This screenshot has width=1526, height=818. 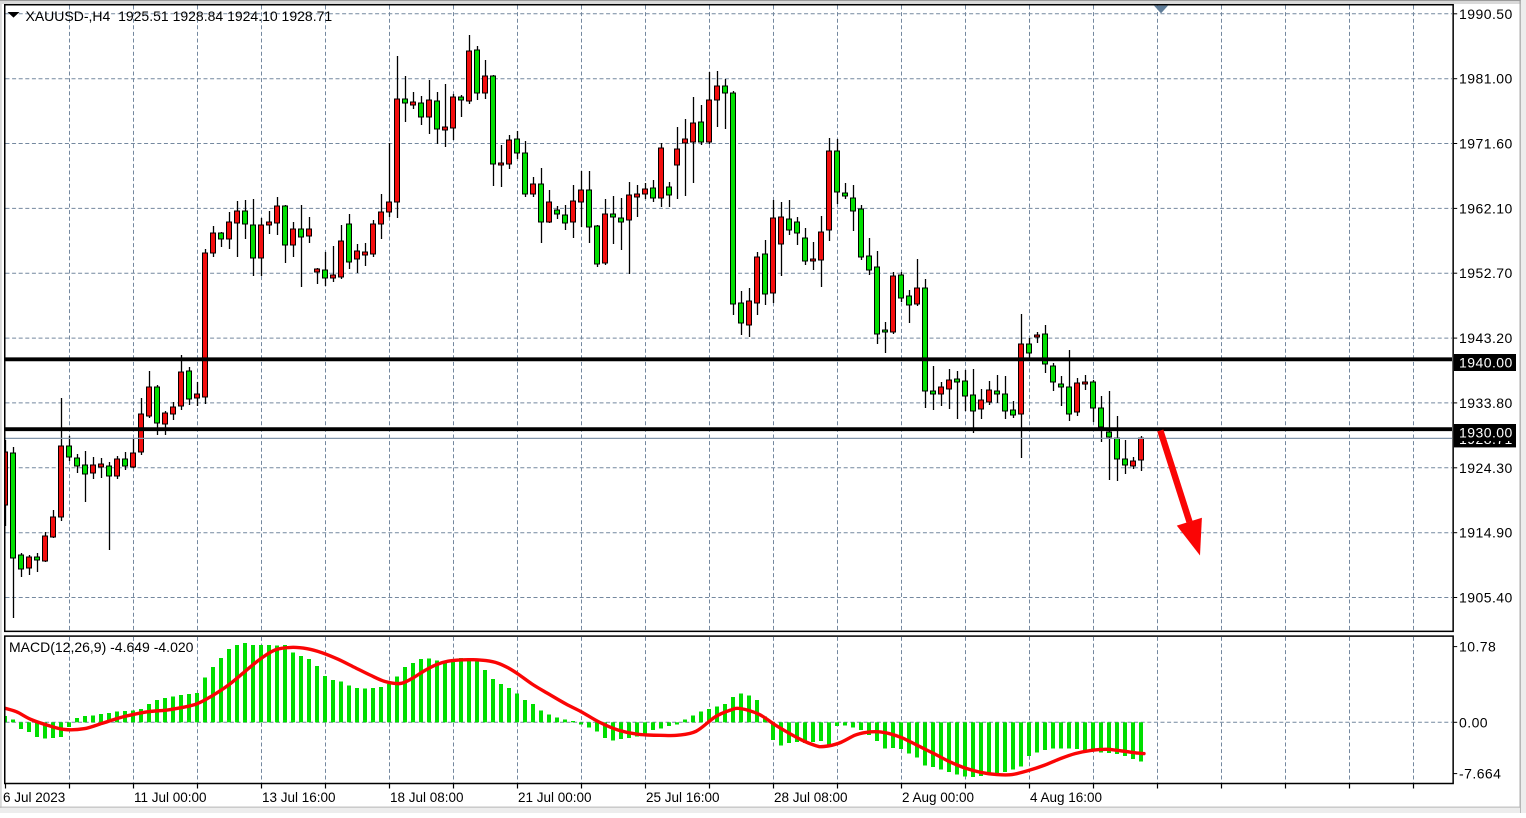 What do you see at coordinates (811, 797) in the screenshot?
I see `svg-text: 28 Jul 08:00` at bounding box center [811, 797].